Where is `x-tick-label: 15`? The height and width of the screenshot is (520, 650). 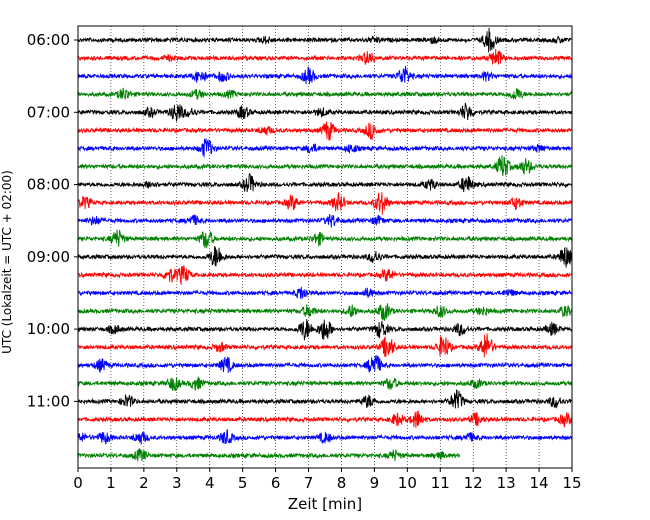
x-tick-label: 15 is located at coordinates (571, 483).